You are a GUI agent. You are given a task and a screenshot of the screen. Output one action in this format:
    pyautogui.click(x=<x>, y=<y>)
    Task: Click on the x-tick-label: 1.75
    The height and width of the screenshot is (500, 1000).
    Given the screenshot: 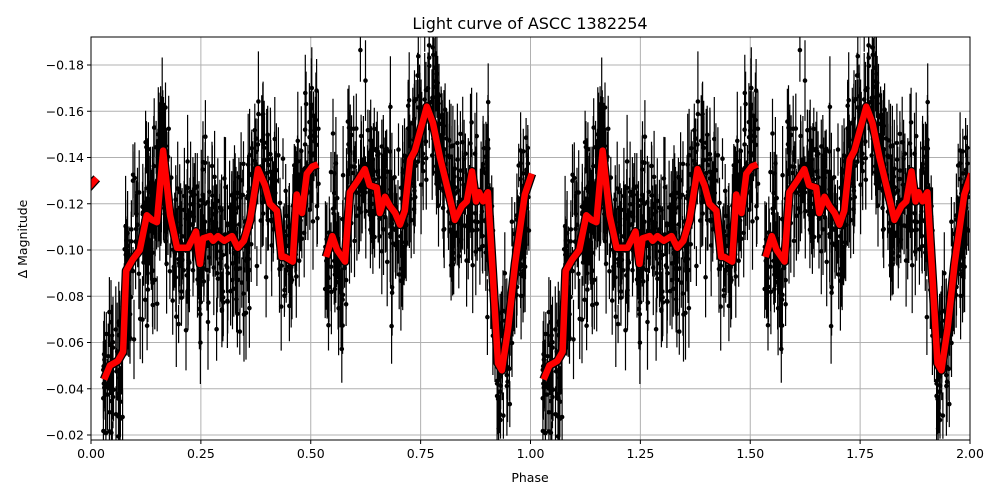 What is the action you would take?
    pyautogui.click(x=860, y=453)
    